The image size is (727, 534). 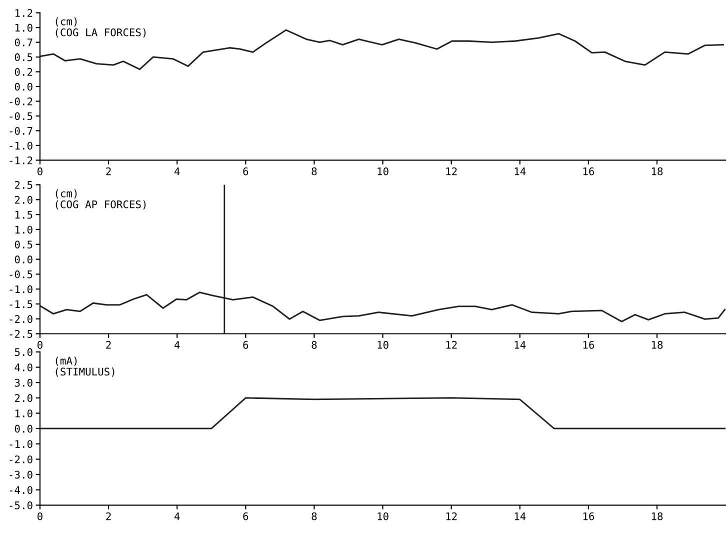 I want to click on y-tick-label: -4.0, so click(x=21, y=490).